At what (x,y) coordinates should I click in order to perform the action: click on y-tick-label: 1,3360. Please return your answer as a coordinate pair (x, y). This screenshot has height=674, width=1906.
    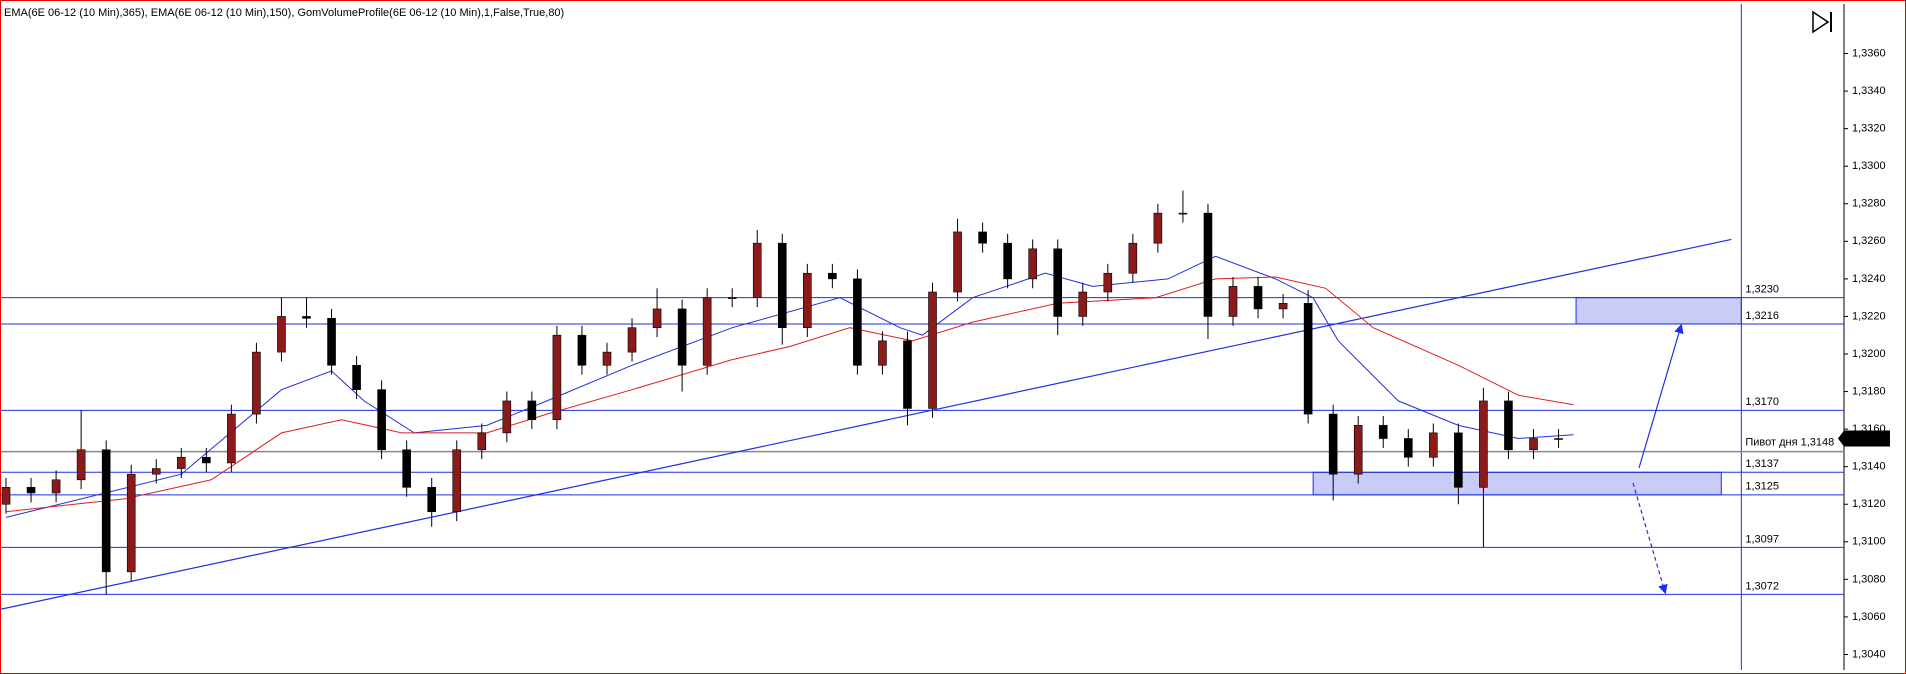
    Looking at the image, I should click on (1869, 53).